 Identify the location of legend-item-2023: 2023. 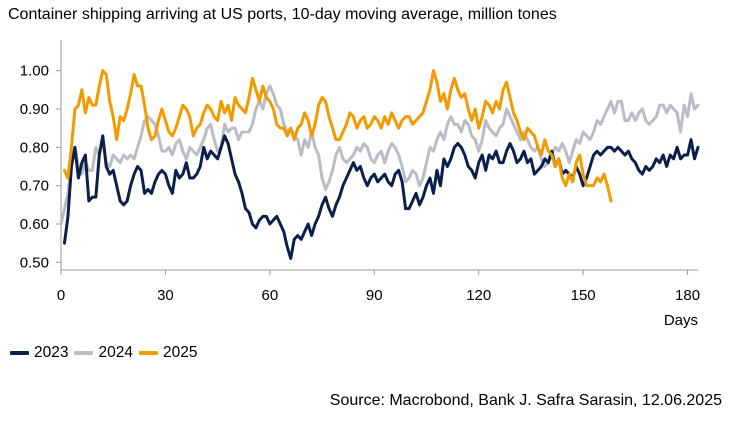
(39, 353).